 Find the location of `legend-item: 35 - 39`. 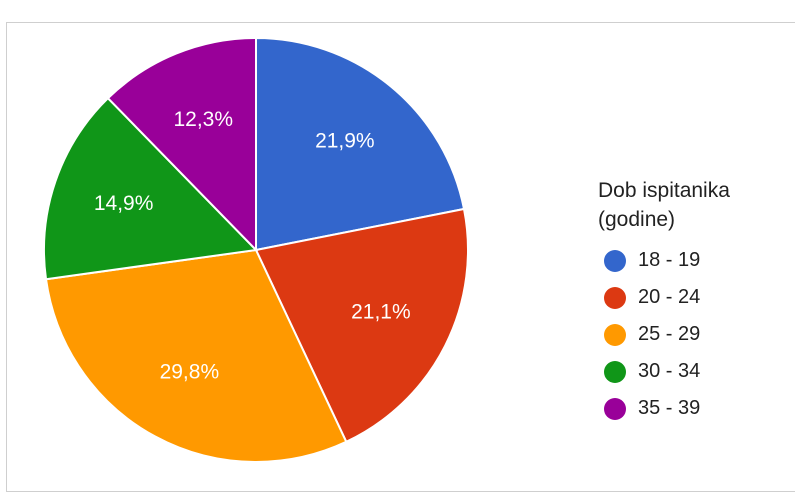

legend-item: 35 - 39 is located at coordinates (664, 408).